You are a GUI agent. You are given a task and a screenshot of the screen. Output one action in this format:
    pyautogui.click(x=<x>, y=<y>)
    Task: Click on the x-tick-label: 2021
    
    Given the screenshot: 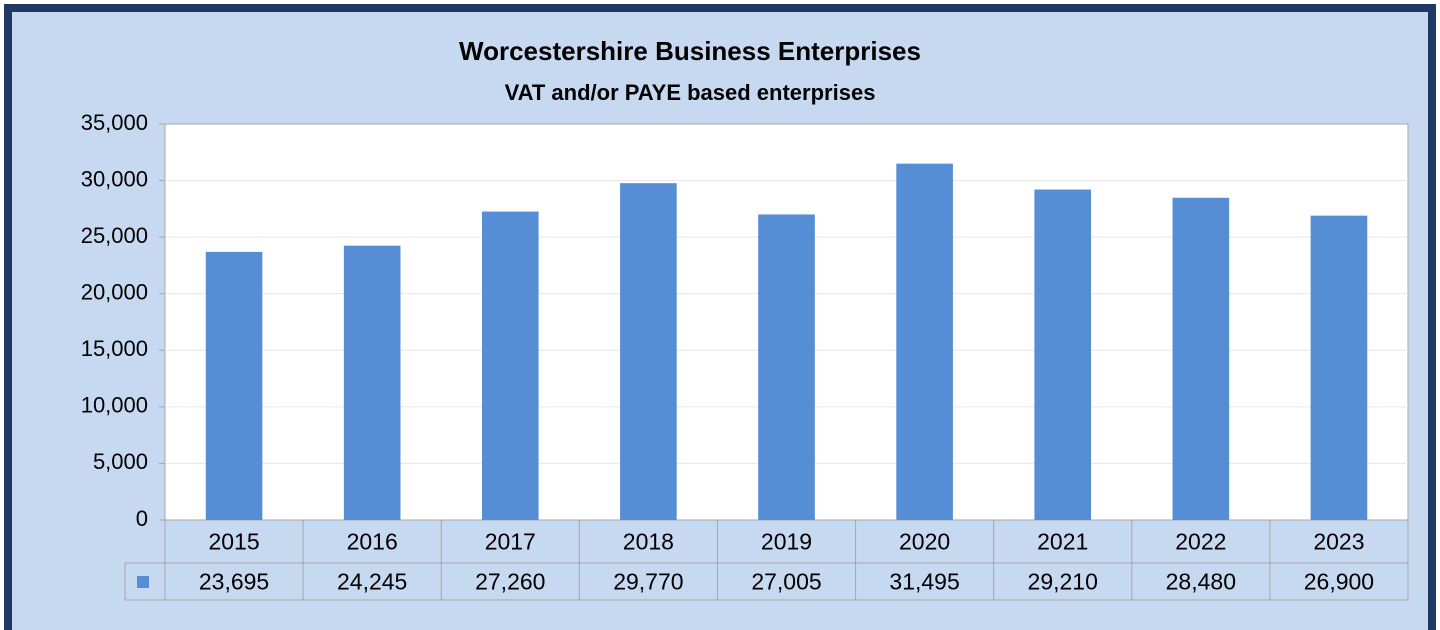 What is the action you would take?
    pyautogui.click(x=1062, y=542)
    